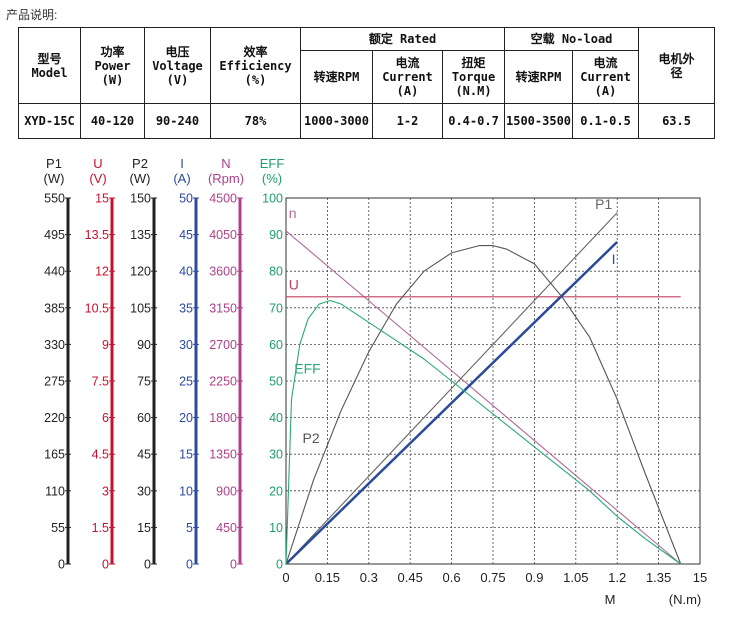 This screenshot has width=755, height=627. What do you see at coordinates (223, 382) in the screenshot?
I see `y-tick-label: 2250` at bounding box center [223, 382].